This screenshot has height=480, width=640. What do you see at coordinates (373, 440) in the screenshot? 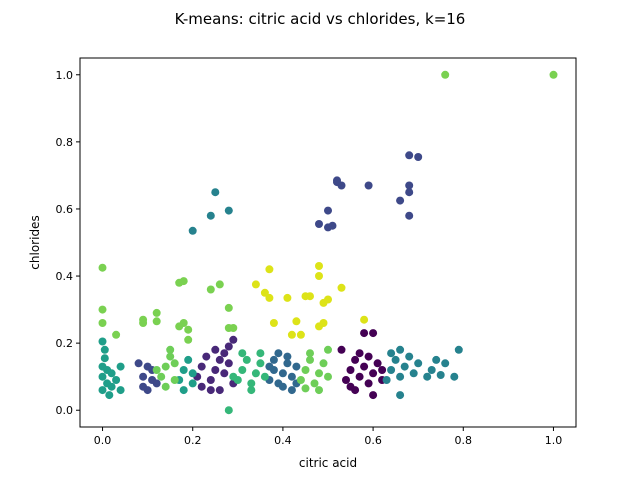
I see `x-tick-label: 0.6` at bounding box center [373, 440].